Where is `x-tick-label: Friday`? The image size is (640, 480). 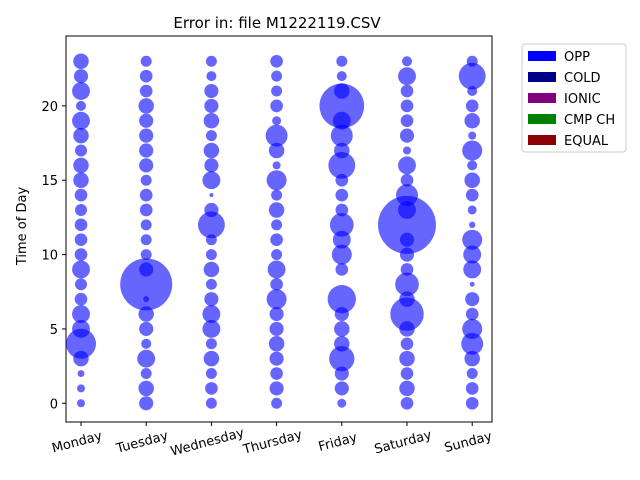 x-tick-label: Friday is located at coordinates (338, 442).